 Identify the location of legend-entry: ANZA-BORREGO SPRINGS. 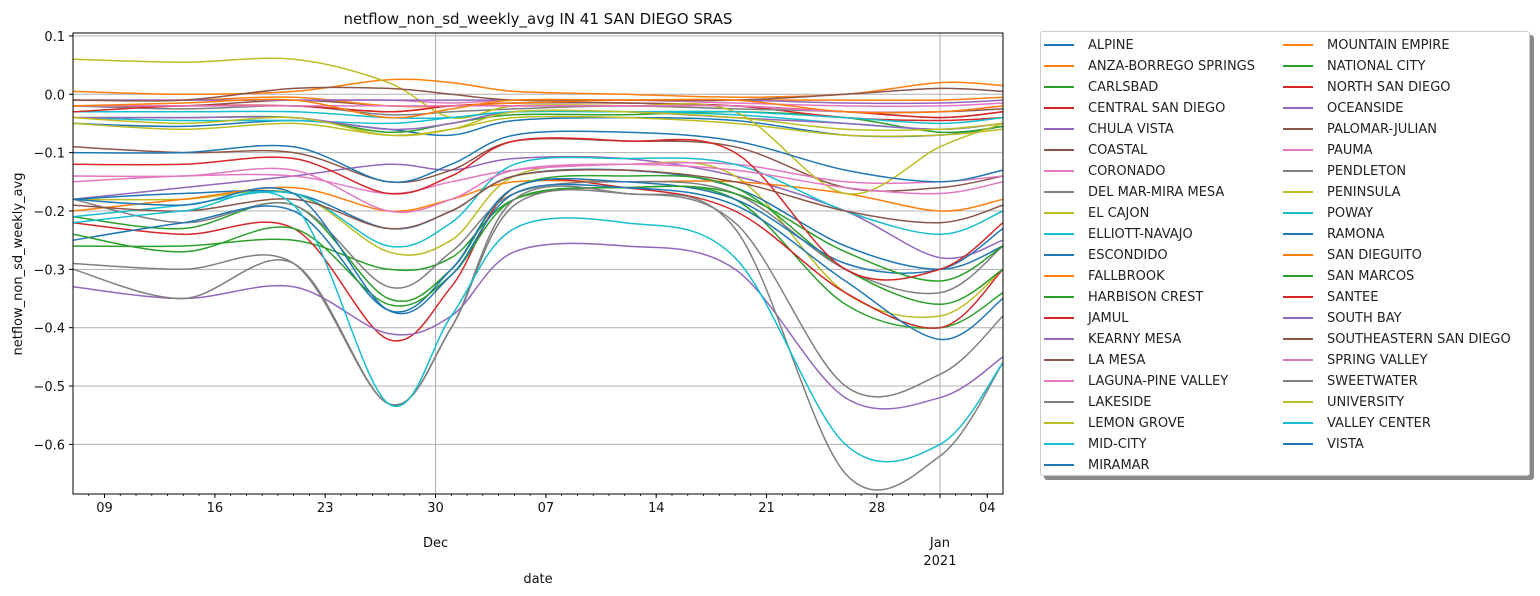
(1149, 66).